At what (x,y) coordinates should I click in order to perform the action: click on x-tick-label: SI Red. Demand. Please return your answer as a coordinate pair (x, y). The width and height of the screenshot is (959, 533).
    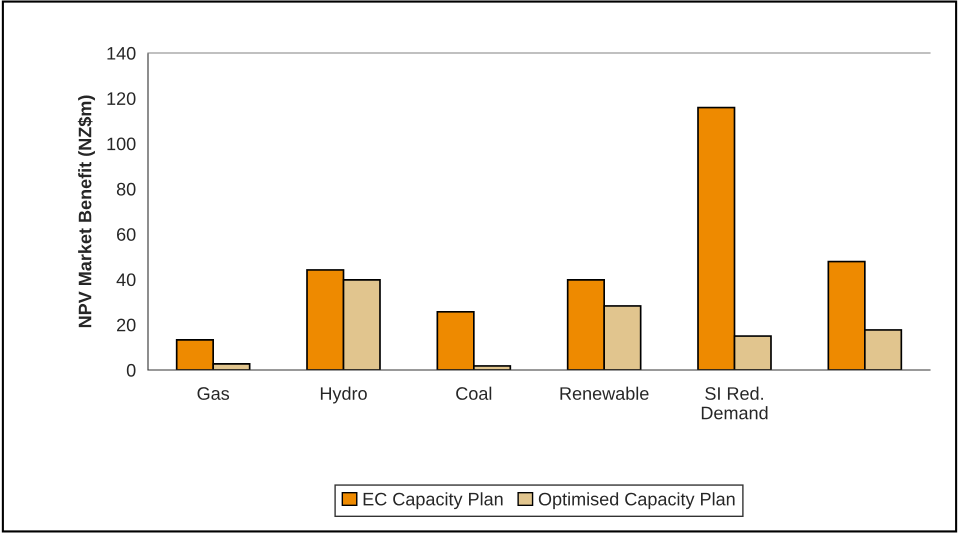
    Looking at the image, I should click on (735, 403).